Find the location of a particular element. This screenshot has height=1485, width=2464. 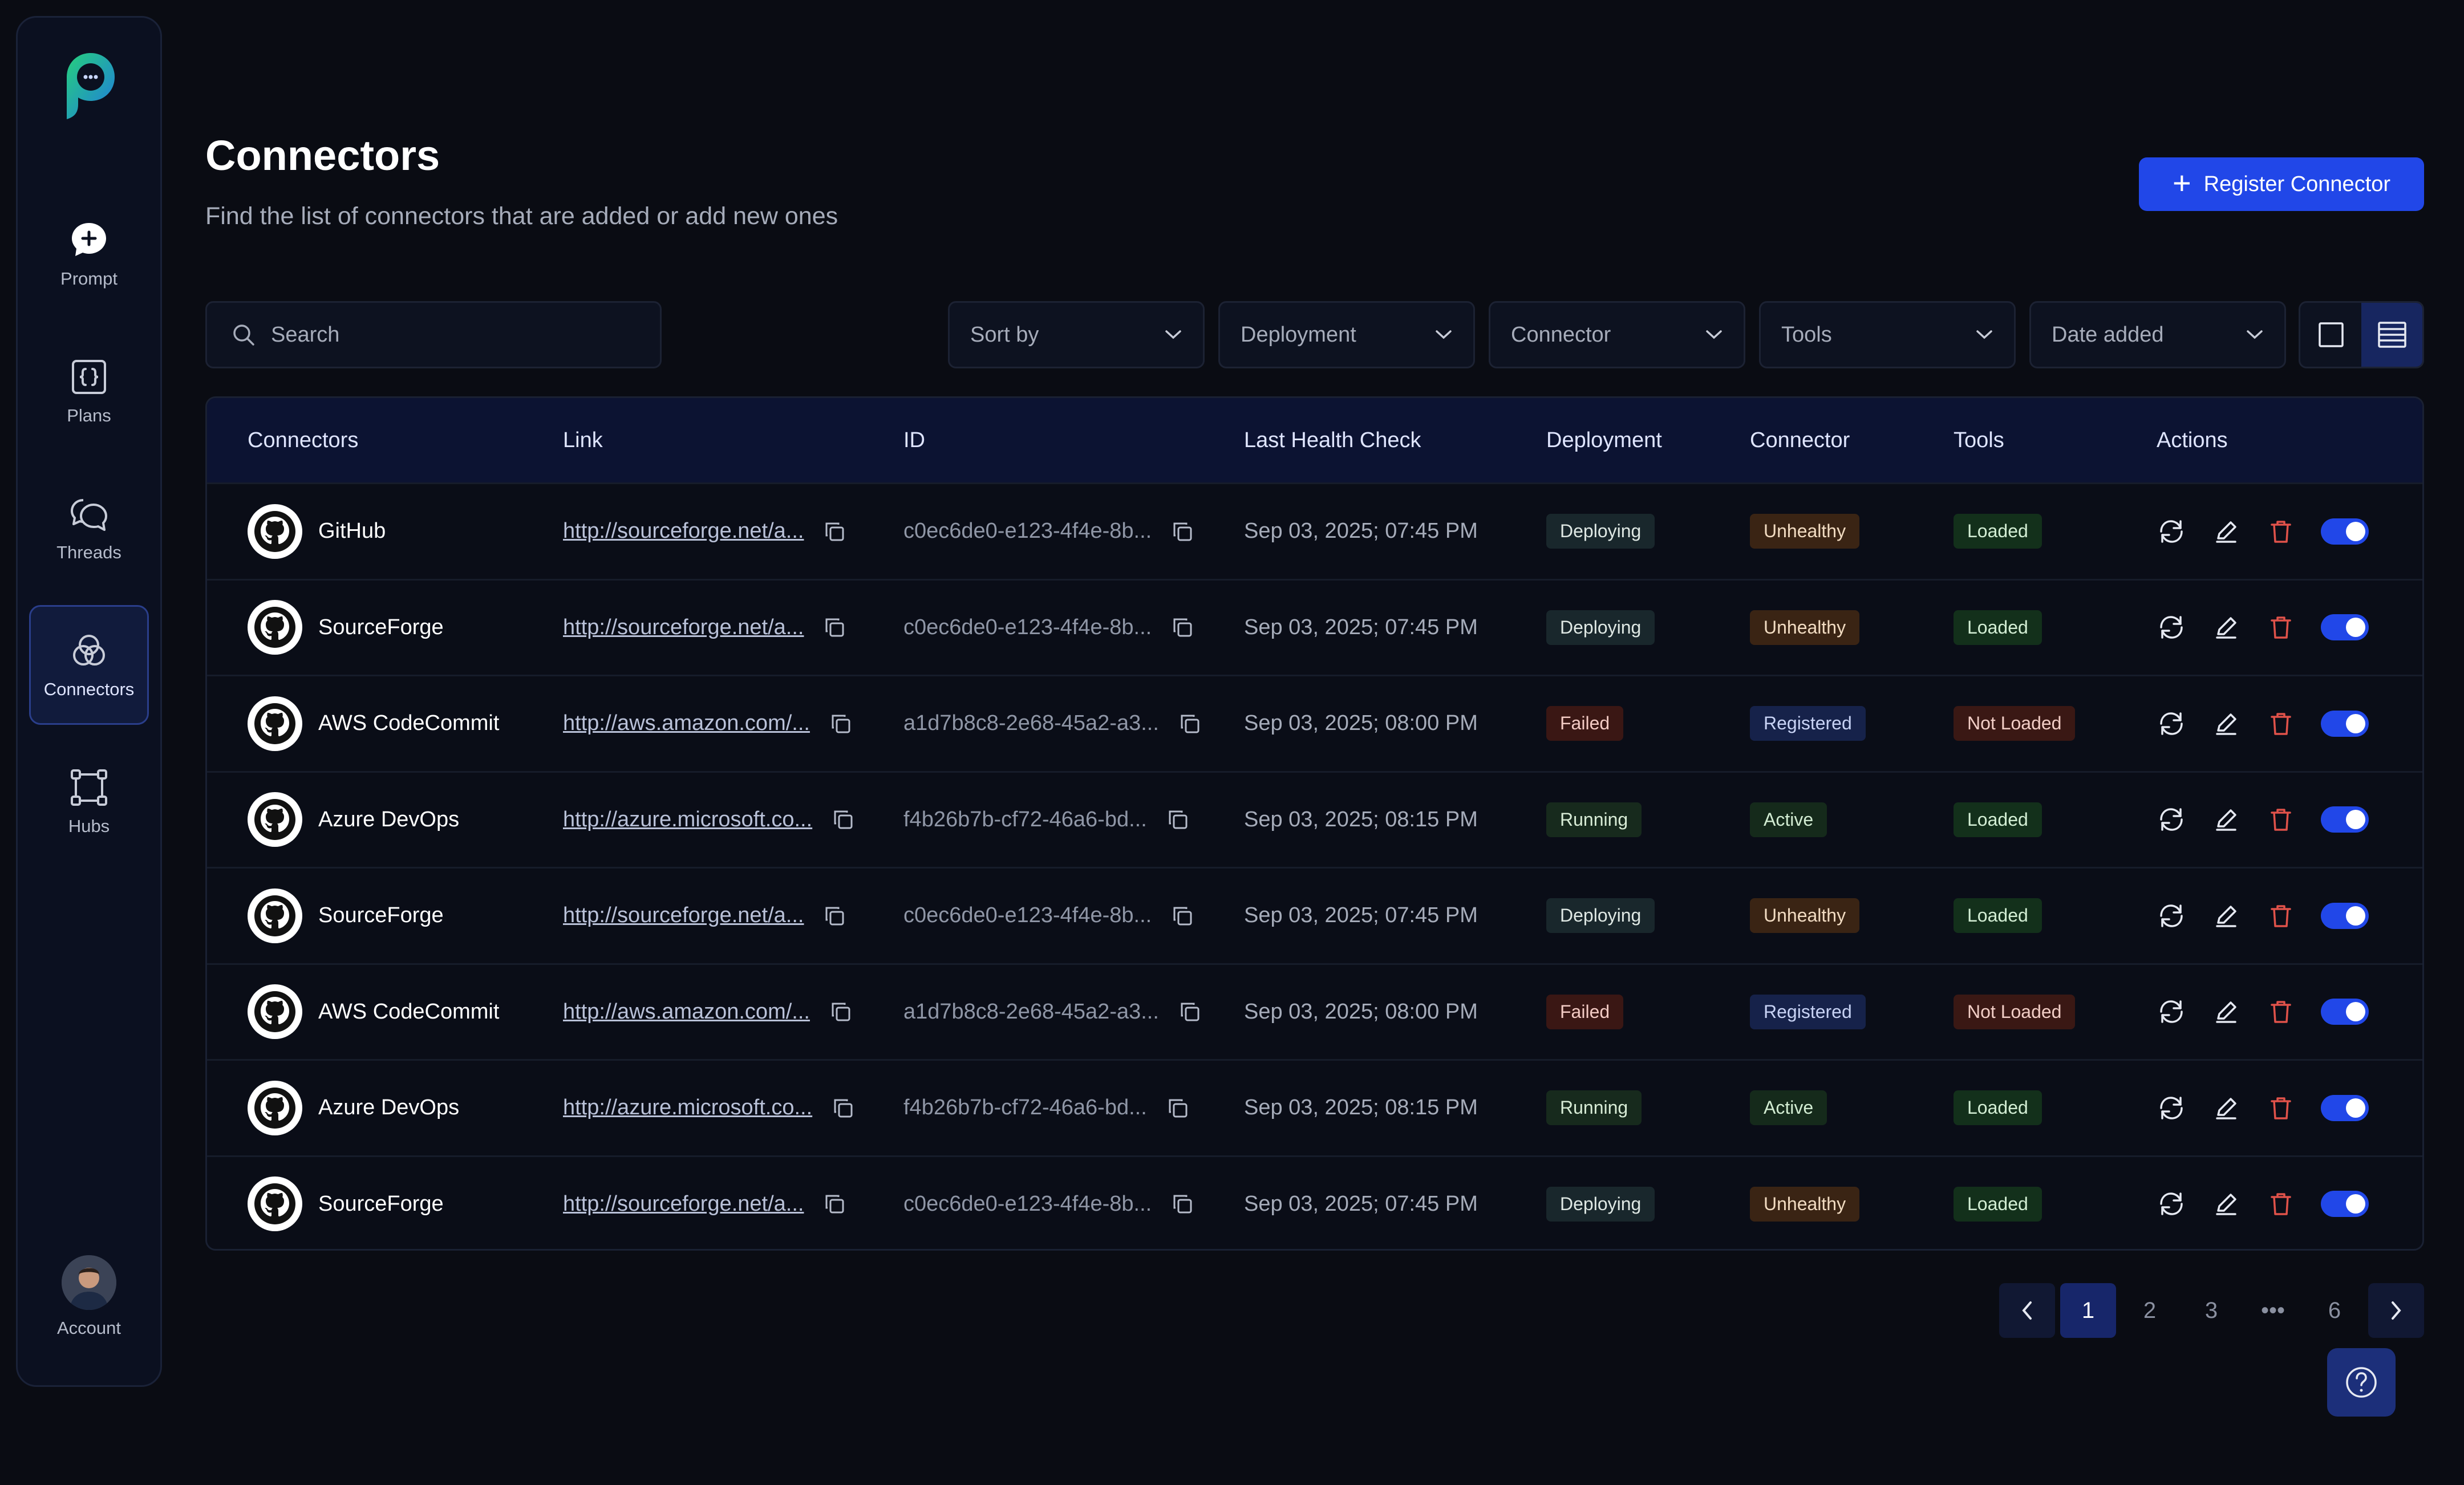

page-button-2: 2 is located at coordinates (2150, 1310).